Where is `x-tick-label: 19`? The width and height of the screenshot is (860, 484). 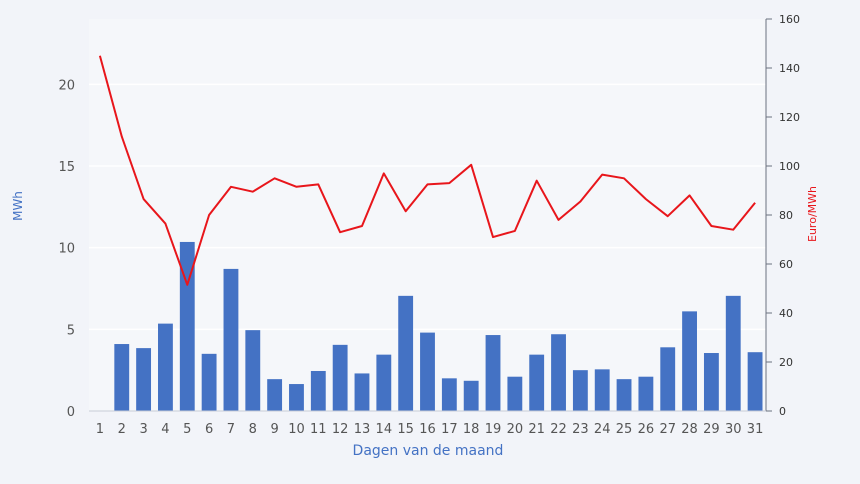
x-tick-label: 19 is located at coordinates (493, 429).